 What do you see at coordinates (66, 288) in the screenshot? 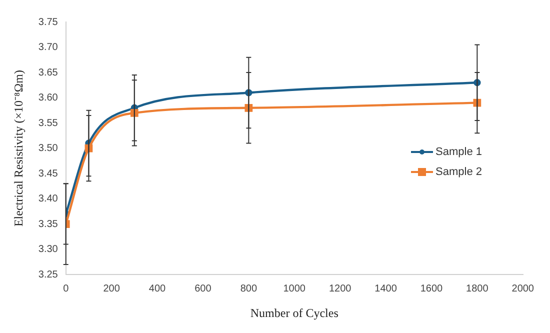
I see `x-tick-label: 0` at bounding box center [66, 288].